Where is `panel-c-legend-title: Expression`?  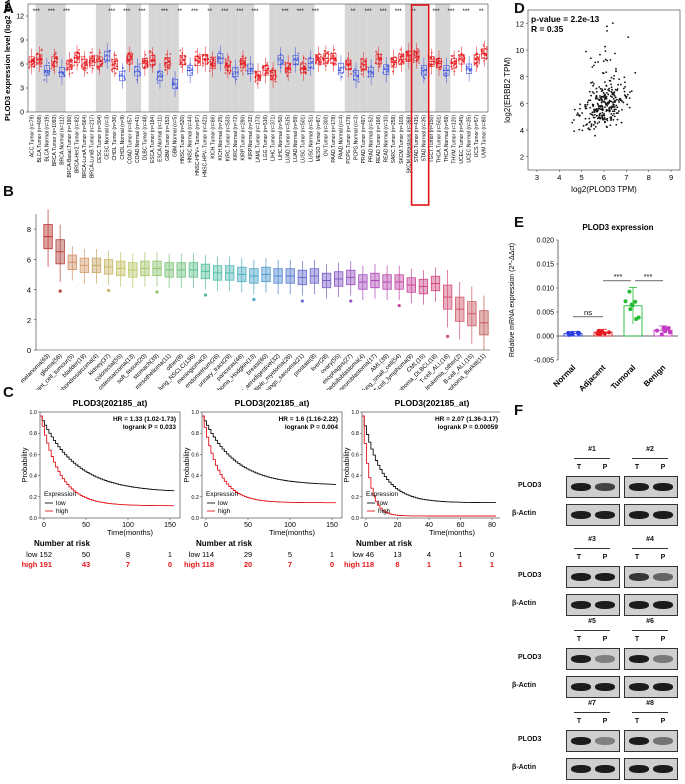
panel-c-legend-title: Expression is located at coordinates (60, 494).